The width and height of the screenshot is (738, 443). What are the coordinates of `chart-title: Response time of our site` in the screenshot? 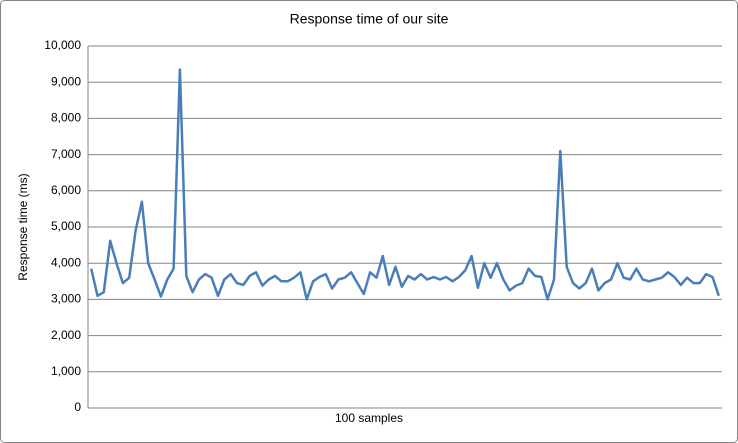 It's located at (369, 19).